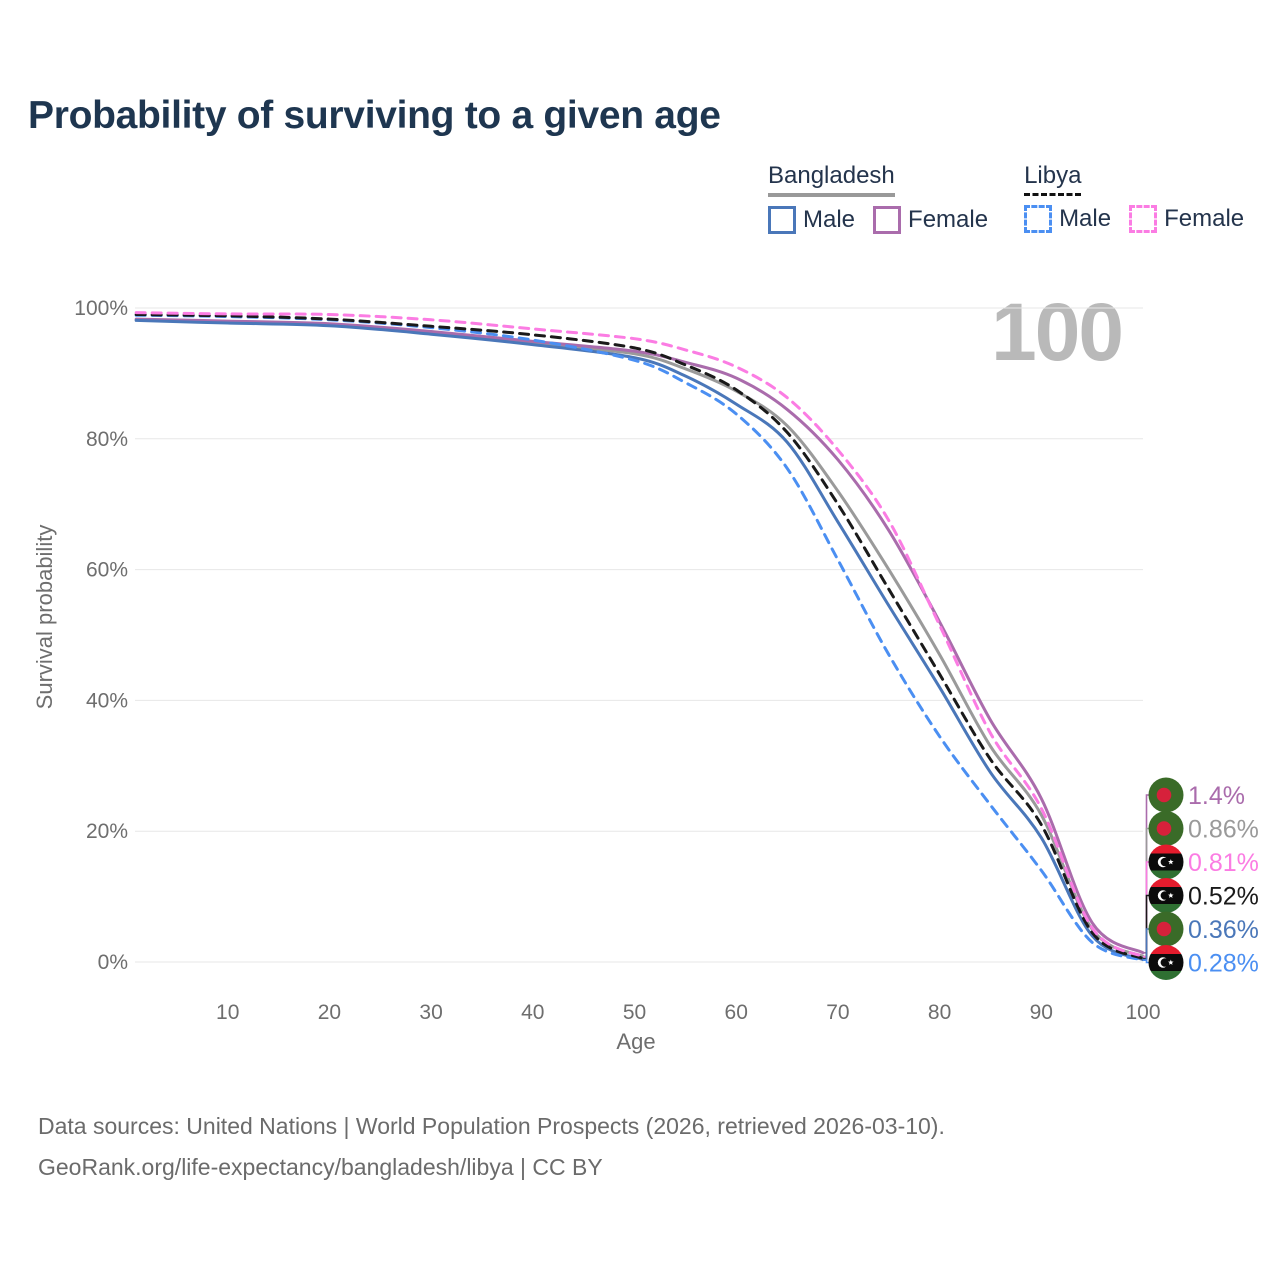 This screenshot has width=1280, height=1280. I want to click on legend-group-bangladesh: Bangladesh Male Female, so click(878, 198).